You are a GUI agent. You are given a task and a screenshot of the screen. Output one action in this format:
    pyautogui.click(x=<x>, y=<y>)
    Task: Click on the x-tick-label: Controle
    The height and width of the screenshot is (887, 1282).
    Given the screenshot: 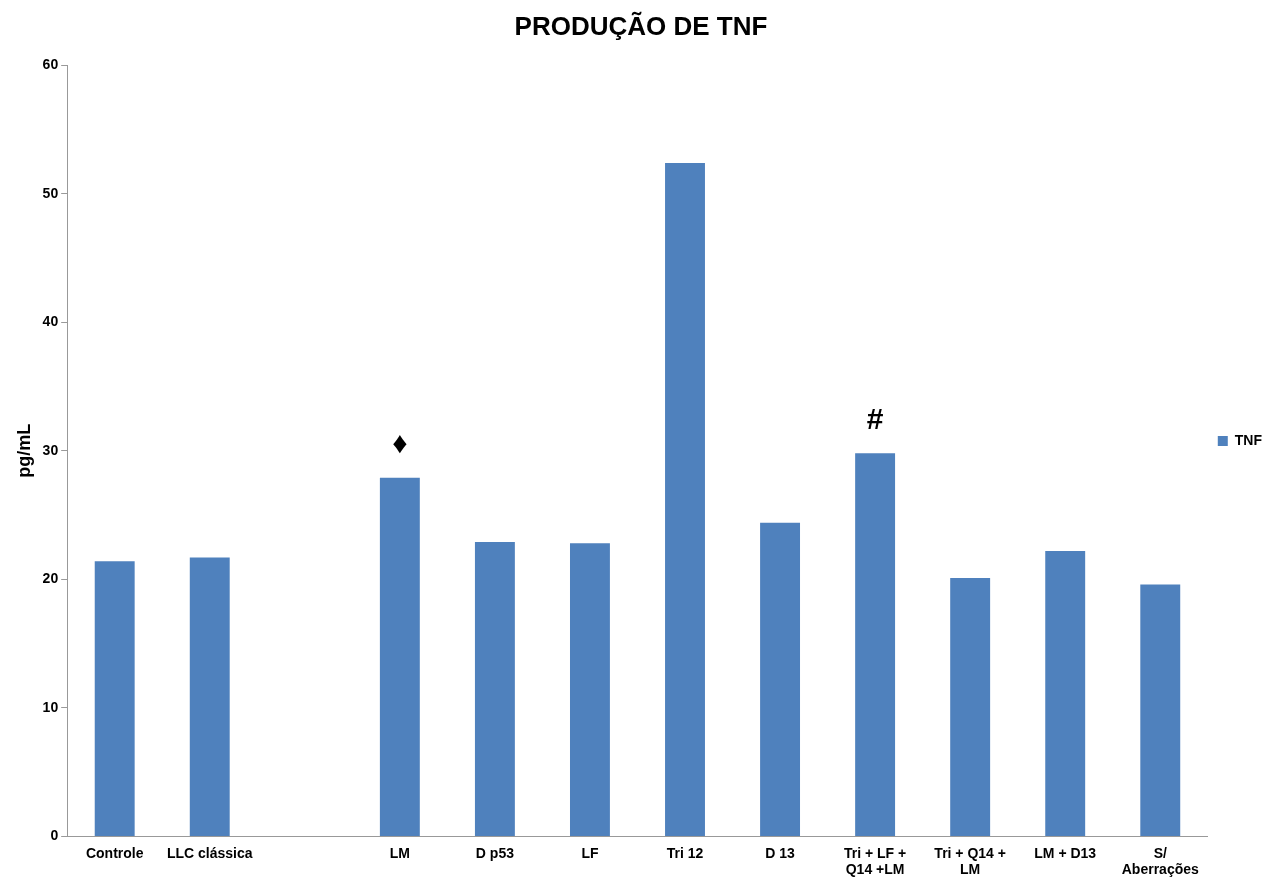 What is the action you would take?
    pyautogui.click(x=114, y=852)
    